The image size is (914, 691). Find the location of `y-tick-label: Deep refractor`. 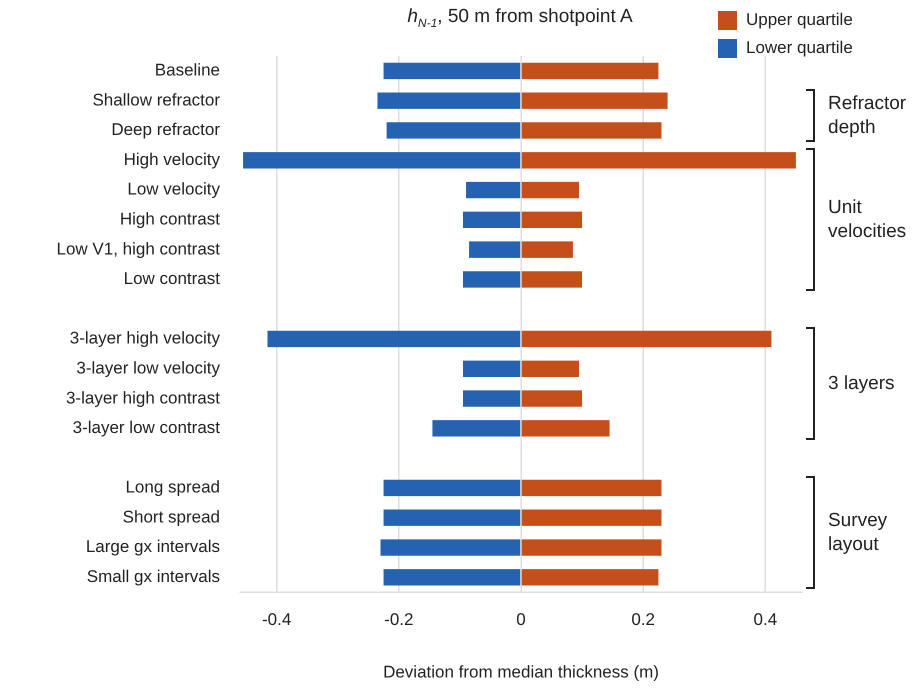

y-tick-label: Deep refractor is located at coordinates (165, 130).